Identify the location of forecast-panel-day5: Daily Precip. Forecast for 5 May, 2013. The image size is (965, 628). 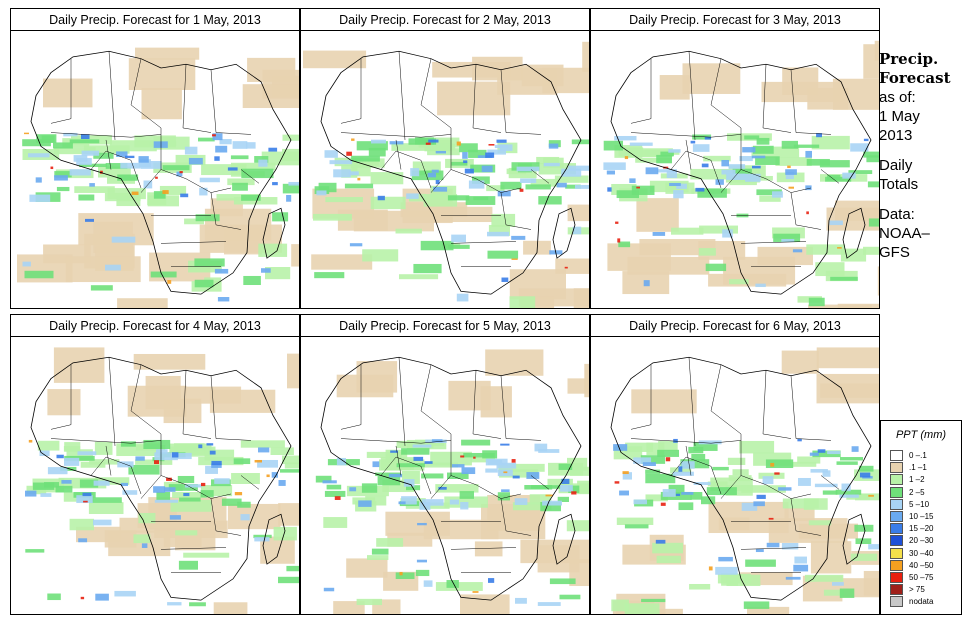
(445, 464).